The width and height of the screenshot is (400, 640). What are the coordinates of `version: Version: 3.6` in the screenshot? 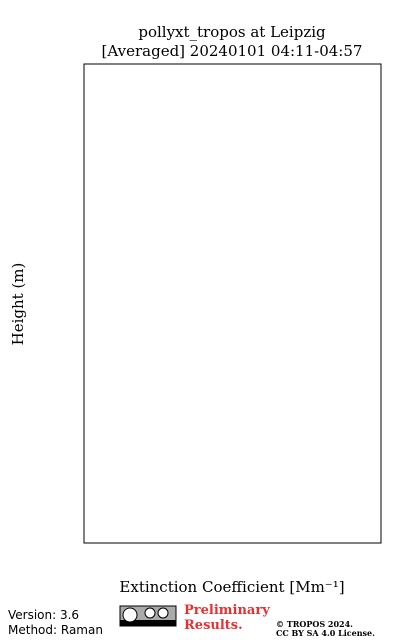 It's located at (43, 615).